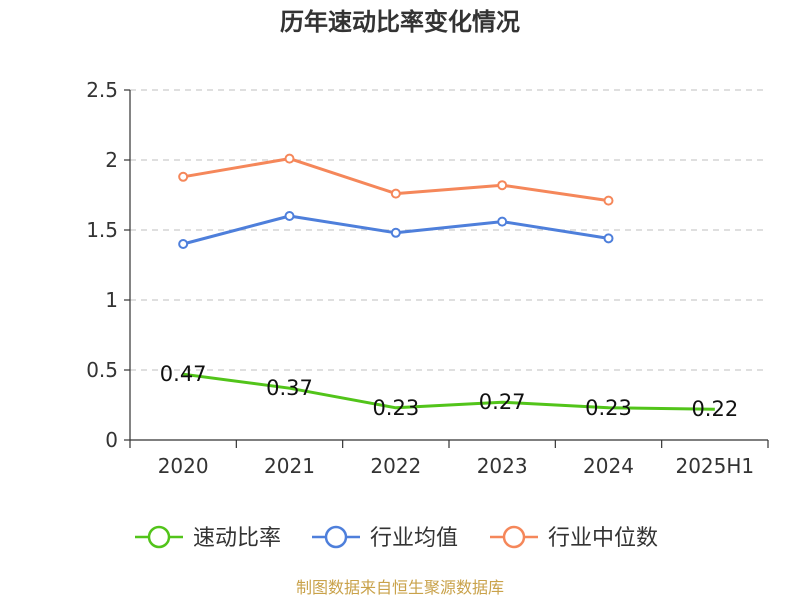  What do you see at coordinates (102, 370) in the screenshot?
I see `y-tick-label: 0.5` at bounding box center [102, 370].